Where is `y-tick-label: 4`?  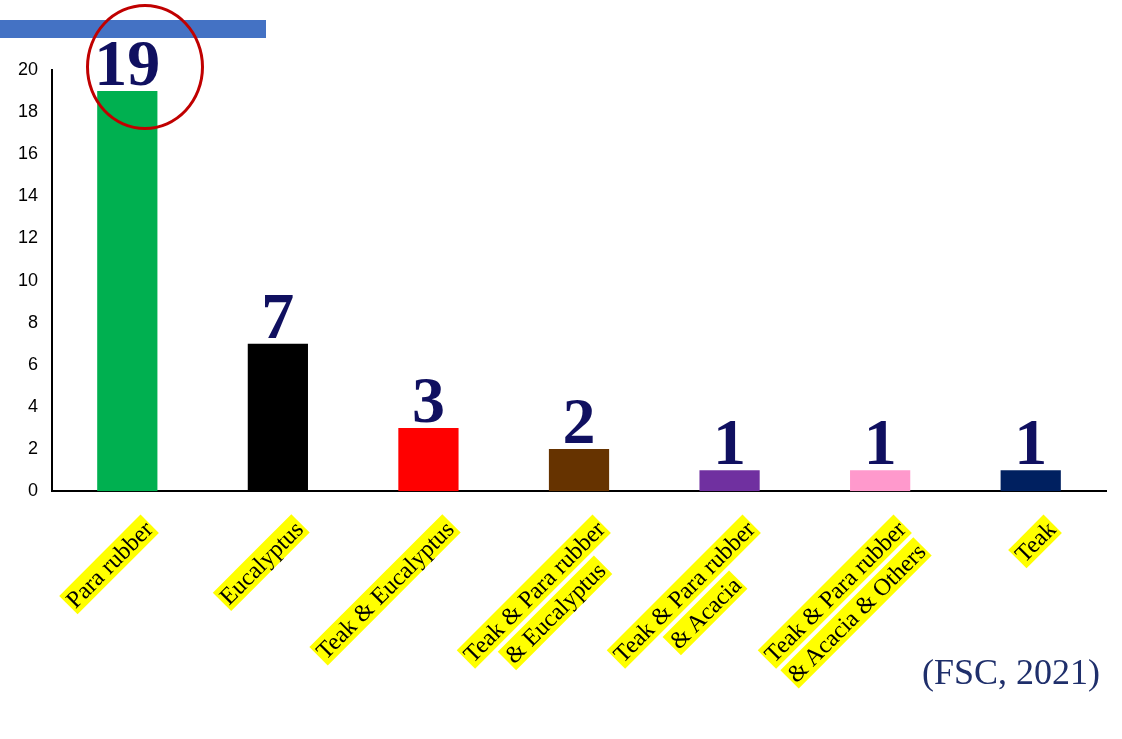 y-tick-label: 4 is located at coordinates (33, 405).